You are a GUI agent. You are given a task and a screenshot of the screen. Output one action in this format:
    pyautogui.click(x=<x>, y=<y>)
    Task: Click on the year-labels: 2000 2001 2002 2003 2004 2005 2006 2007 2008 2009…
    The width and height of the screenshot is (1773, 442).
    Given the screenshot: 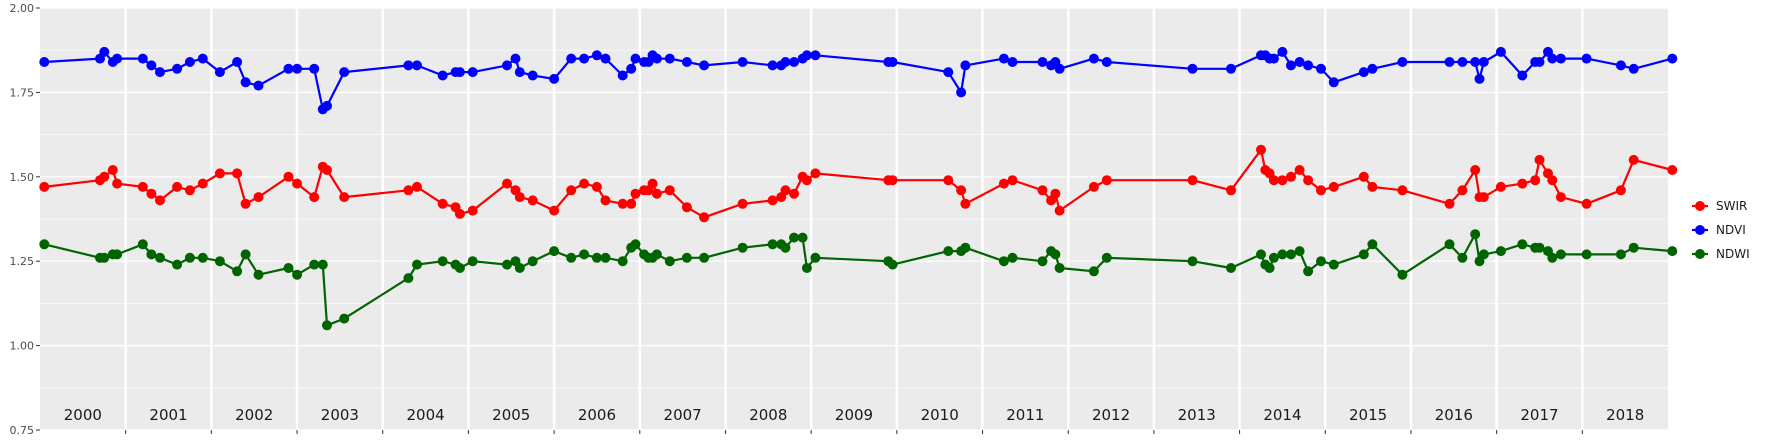 What is the action you would take?
    pyautogui.click(x=854, y=415)
    